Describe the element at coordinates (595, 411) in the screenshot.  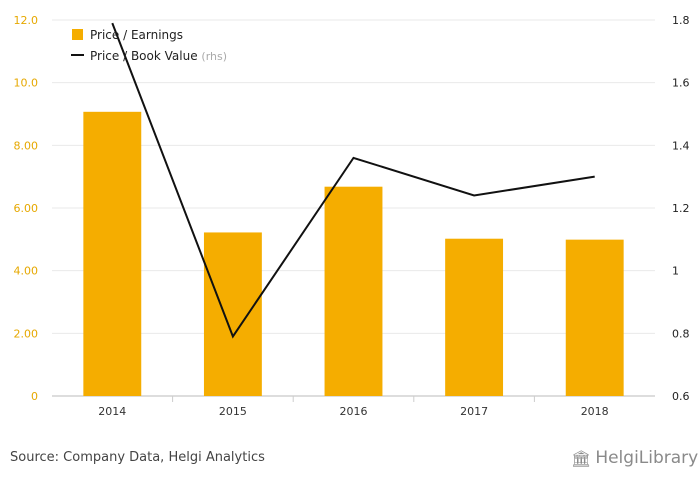
I see `x-tick-label: 2018` at that location.